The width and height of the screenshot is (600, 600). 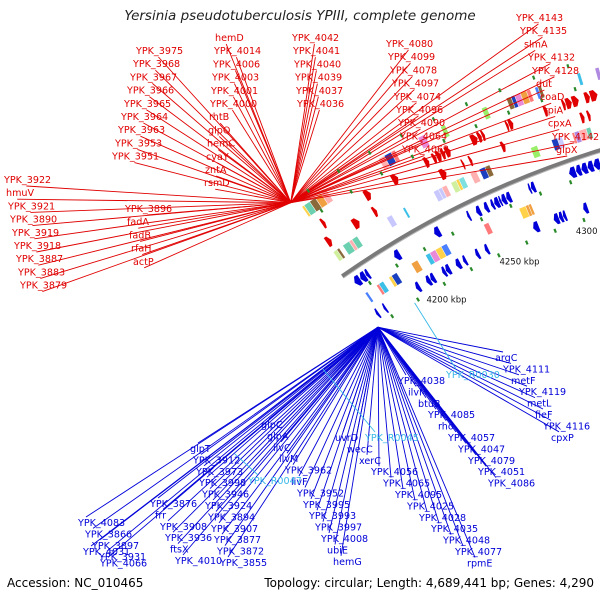 I want to click on forward-gene-label: rsmD, so click(x=217, y=183).